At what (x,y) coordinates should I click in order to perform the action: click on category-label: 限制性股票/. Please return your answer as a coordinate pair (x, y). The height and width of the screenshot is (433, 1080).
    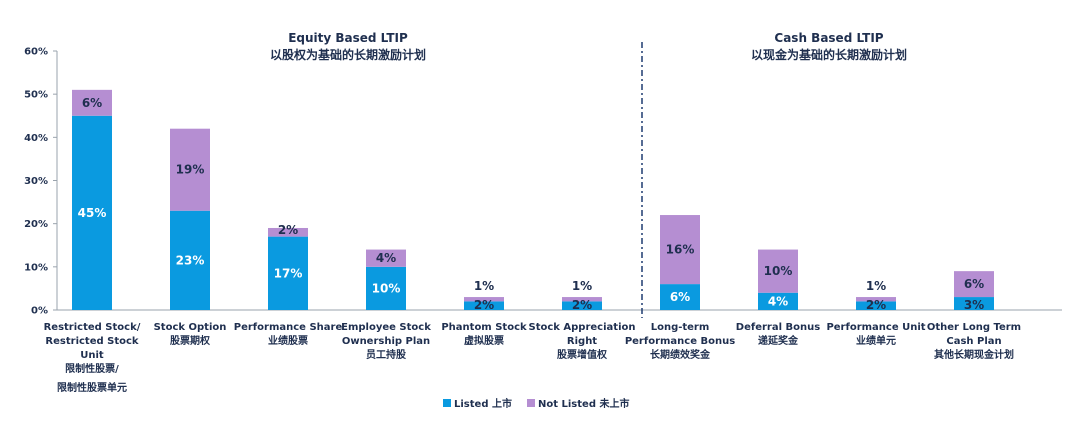
    Looking at the image, I should click on (92, 368).